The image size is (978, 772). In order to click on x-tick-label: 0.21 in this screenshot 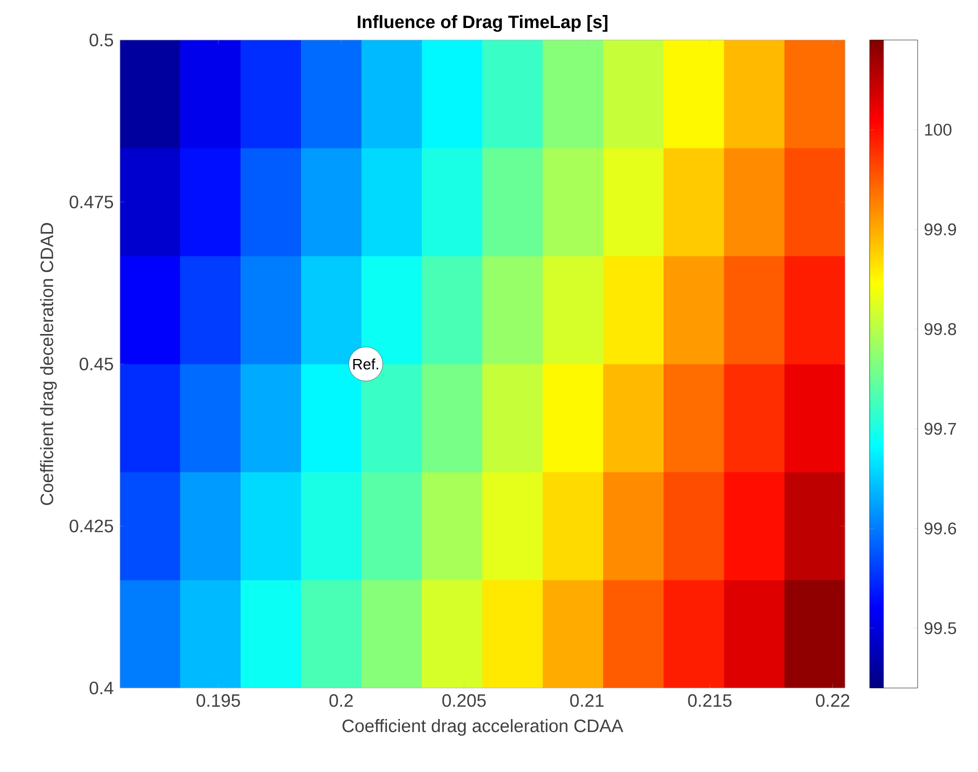, I will do `click(587, 700)`.